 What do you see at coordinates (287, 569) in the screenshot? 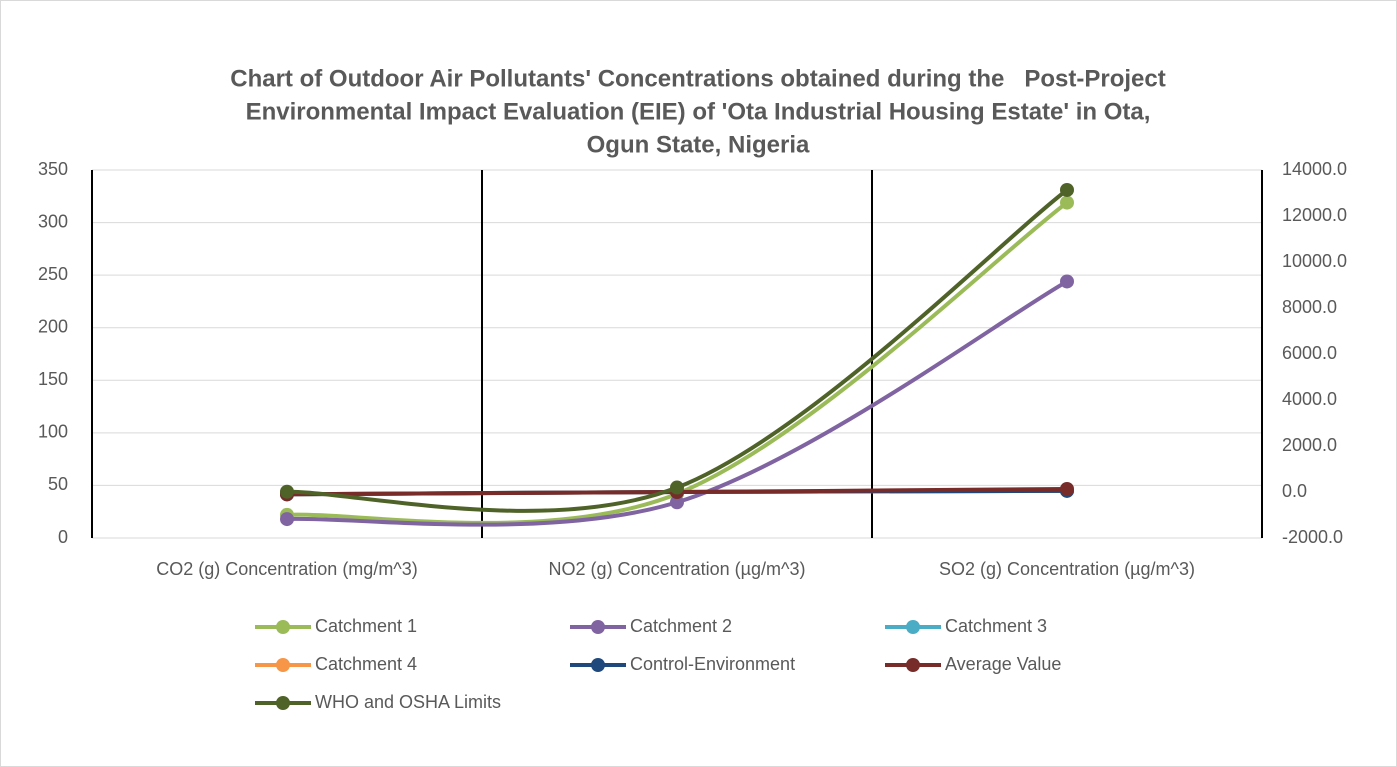
I see `x-tick-label: CO2 (g) Concentration (mg/m^3)` at bounding box center [287, 569].